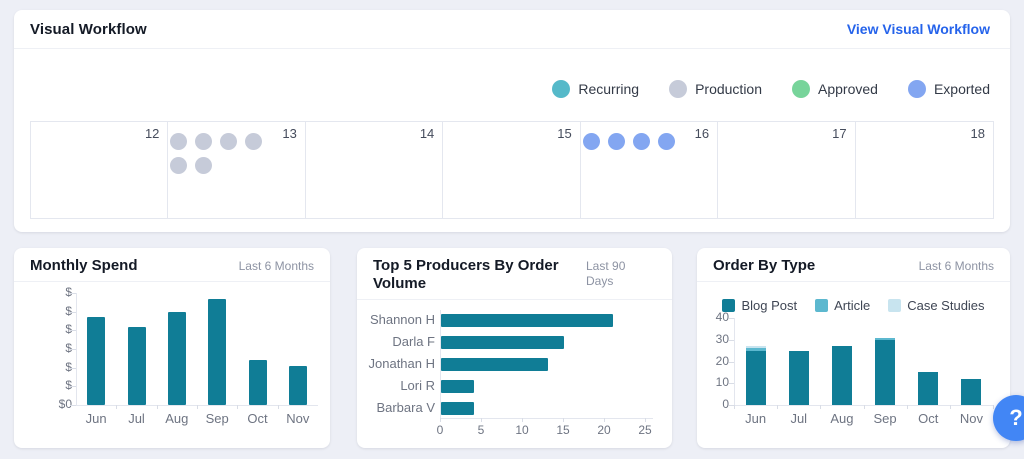 Image resolution: width=1024 pixels, height=459 pixels. Describe the element at coordinates (822, 305) in the screenshot. I see `article-legend-swatch` at that location.